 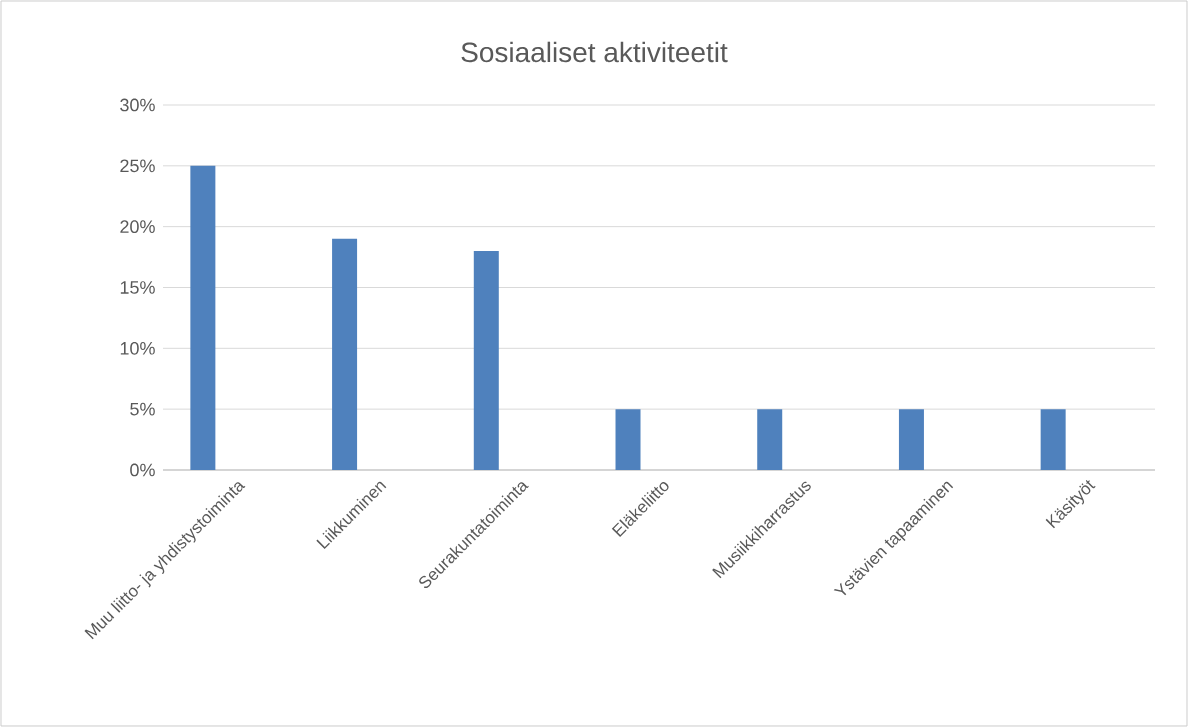 I want to click on y-tick-label: 15%, so click(x=137, y=287).